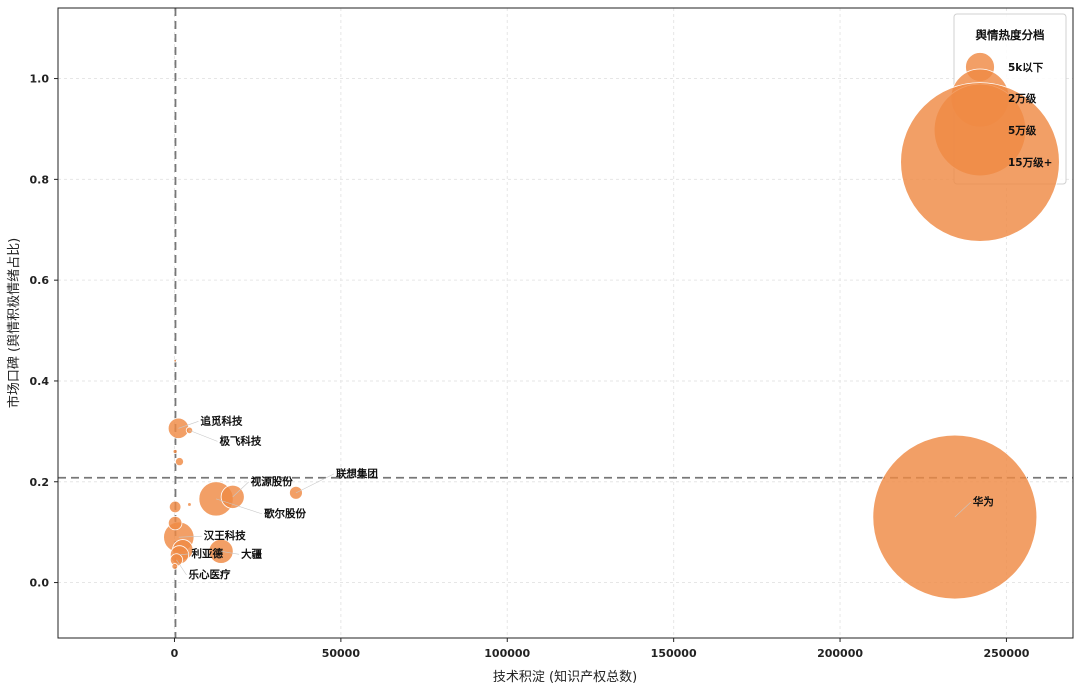 The height and width of the screenshot is (696, 1080). What do you see at coordinates (980, 162) in the screenshot?
I see `legend-marker` at bounding box center [980, 162].